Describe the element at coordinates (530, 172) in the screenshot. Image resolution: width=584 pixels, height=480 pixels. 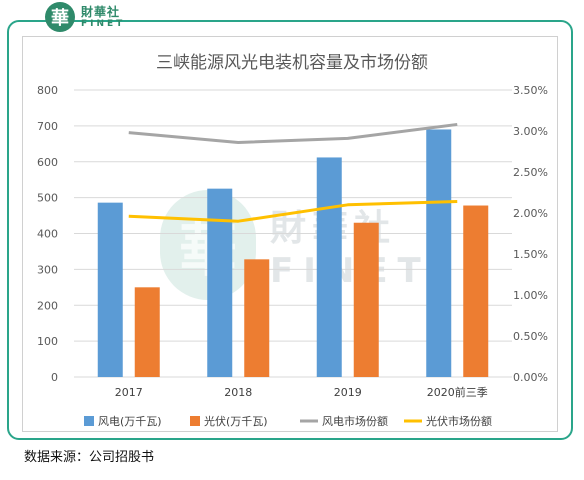
I see `y-right-tick-label: 2.50%` at that location.